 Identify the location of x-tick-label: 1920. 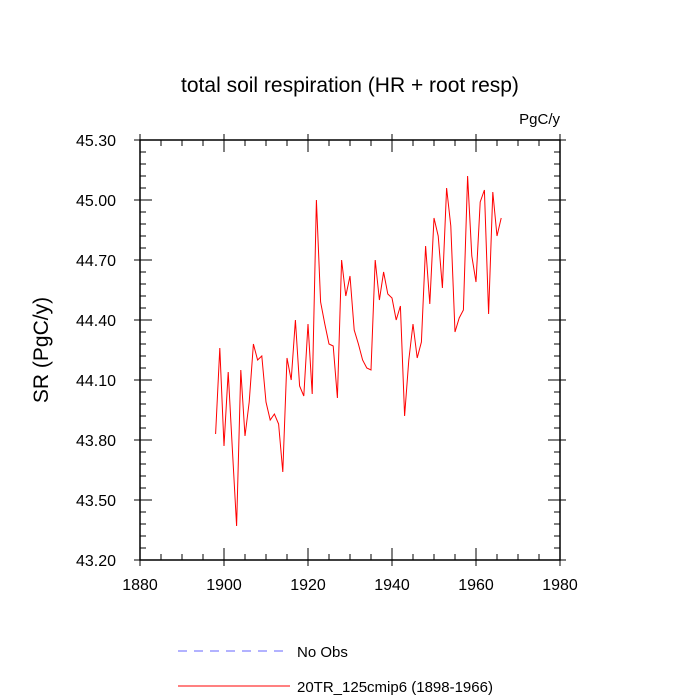
(308, 585).